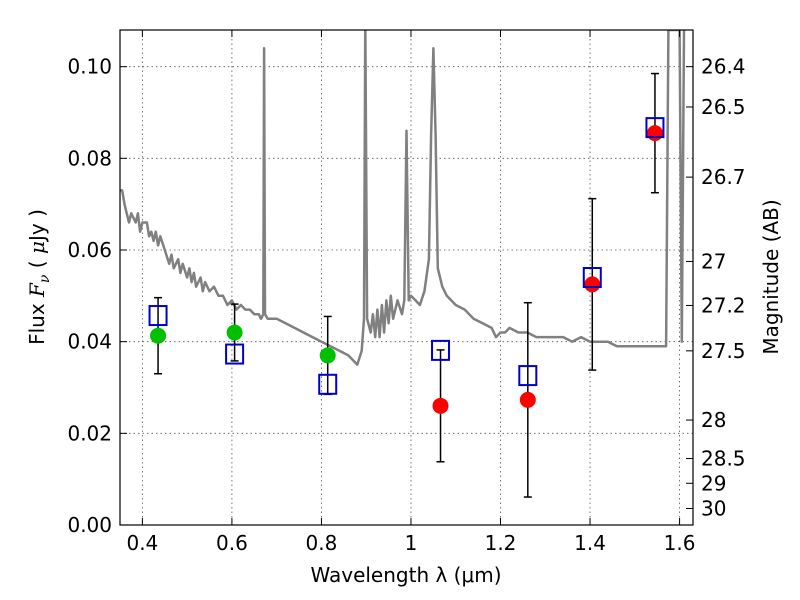 This screenshot has height=600, width=800. What do you see at coordinates (723, 459) in the screenshot?
I see `magnitude-tick-label: 28.5` at bounding box center [723, 459].